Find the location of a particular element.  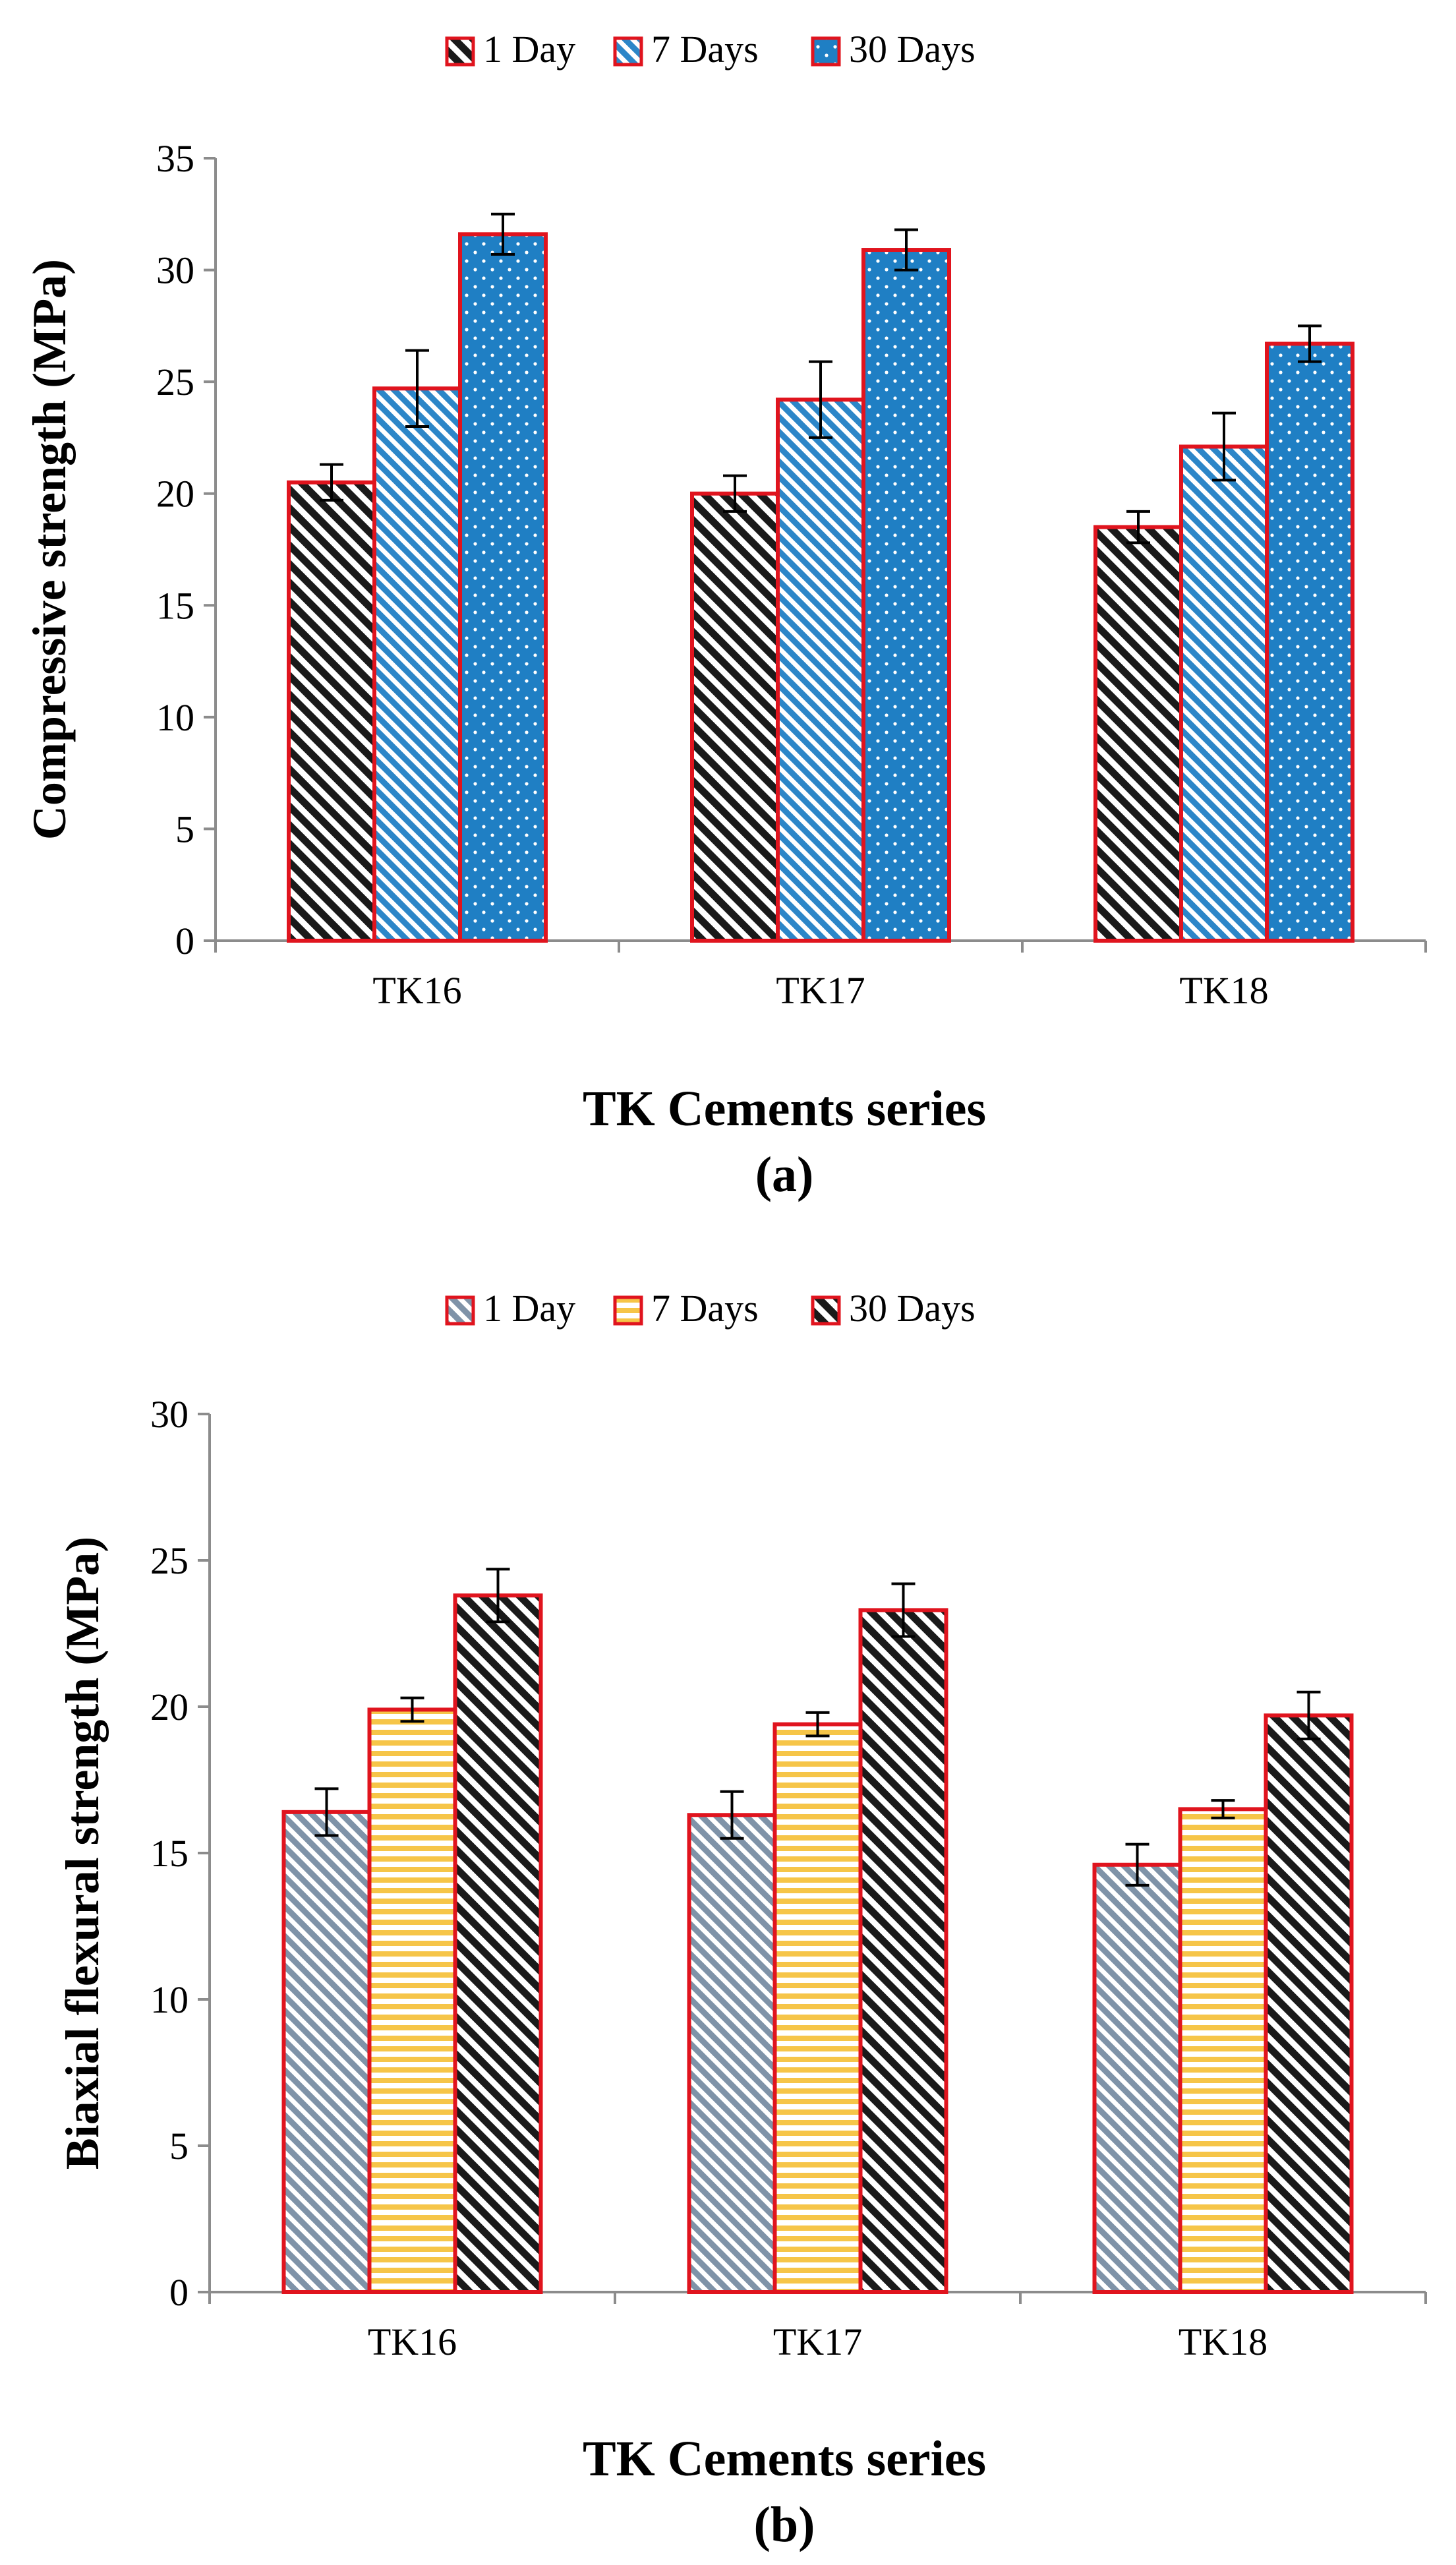

y-axis-title: Compressive strength (MPa) is located at coordinates (49, 549).